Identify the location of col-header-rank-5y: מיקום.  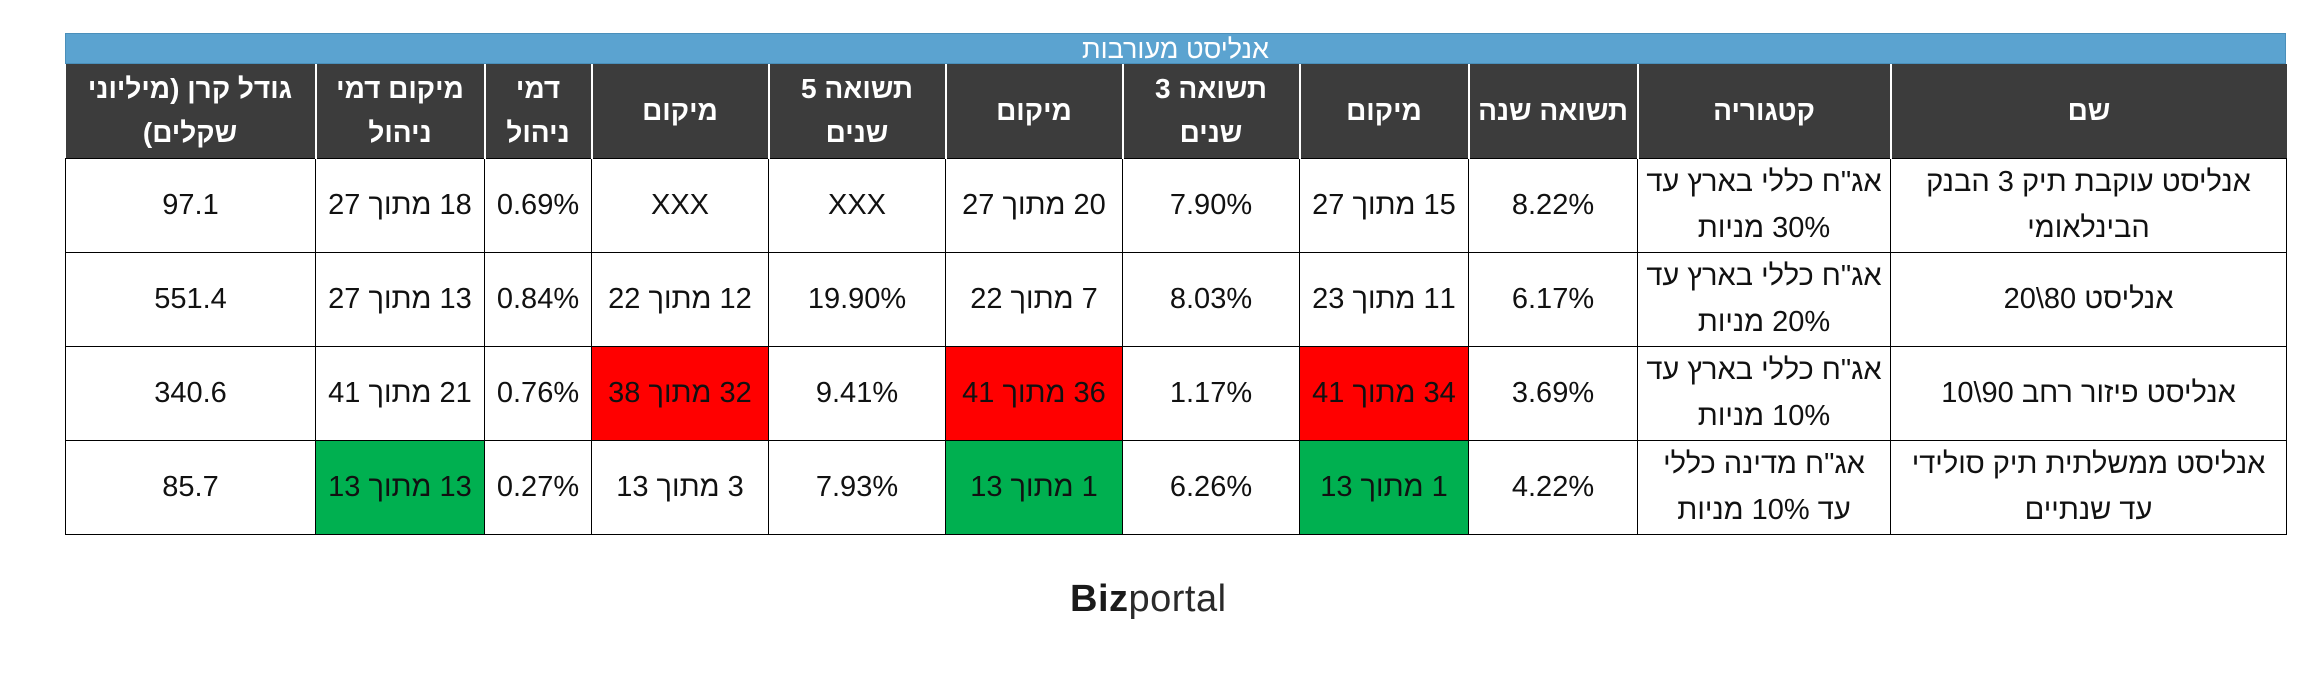
(679, 111).